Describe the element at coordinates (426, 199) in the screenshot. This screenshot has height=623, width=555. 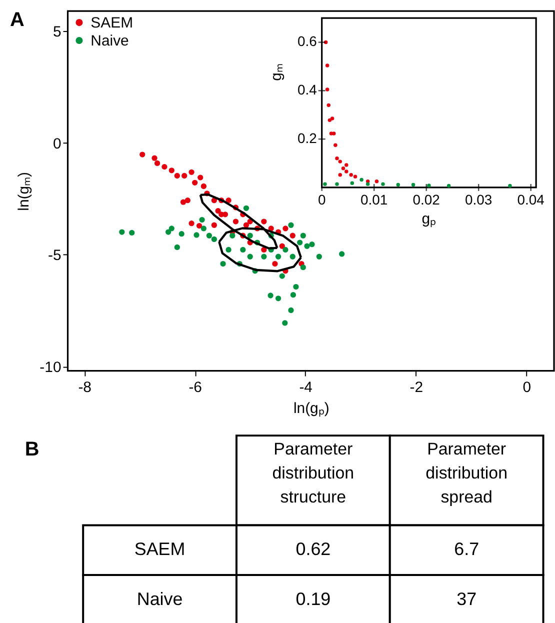
I see `x-tick-label: 0.02` at that location.